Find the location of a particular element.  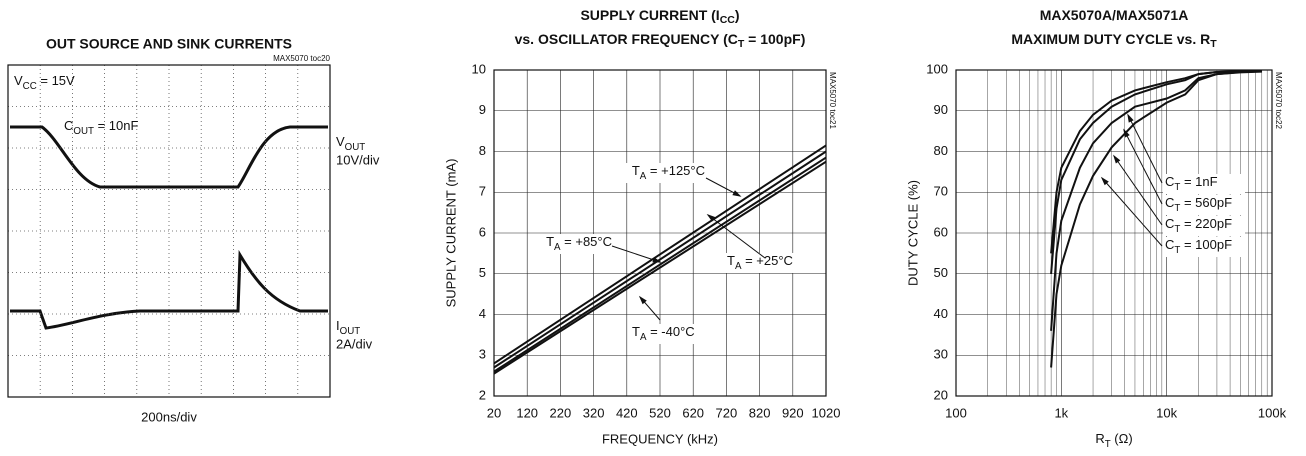

y-tick-label: 2 is located at coordinates (482, 394).